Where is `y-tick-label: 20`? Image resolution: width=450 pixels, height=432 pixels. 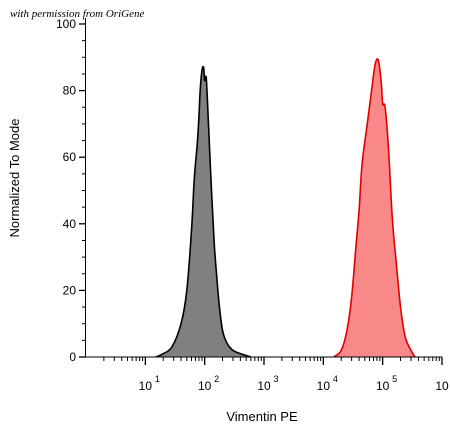 y-tick-label: 20 is located at coordinates (70, 290).